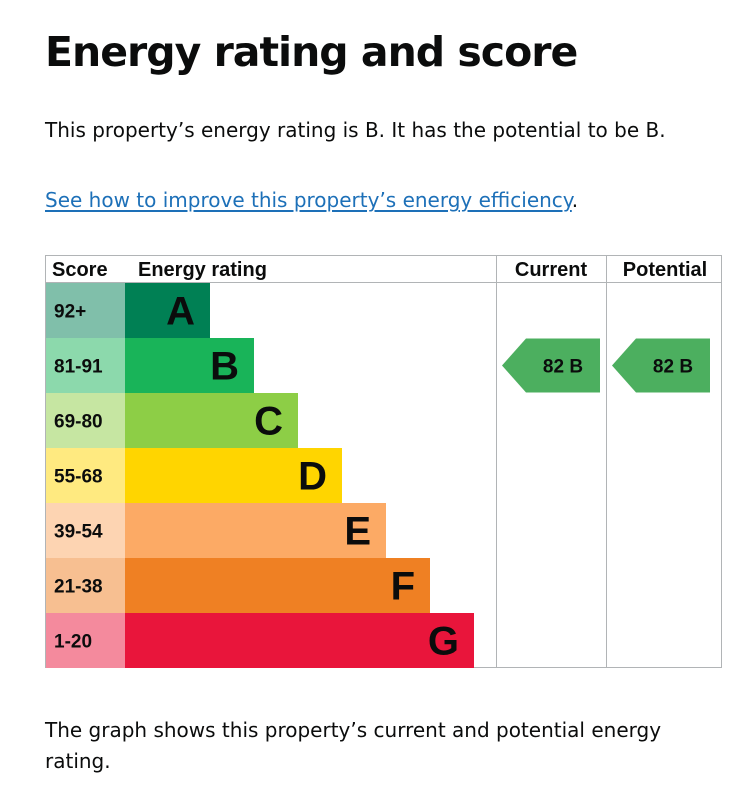 The width and height of the screenshot is (754, 800). I want to click on score-cell-d, so click(85, 475).